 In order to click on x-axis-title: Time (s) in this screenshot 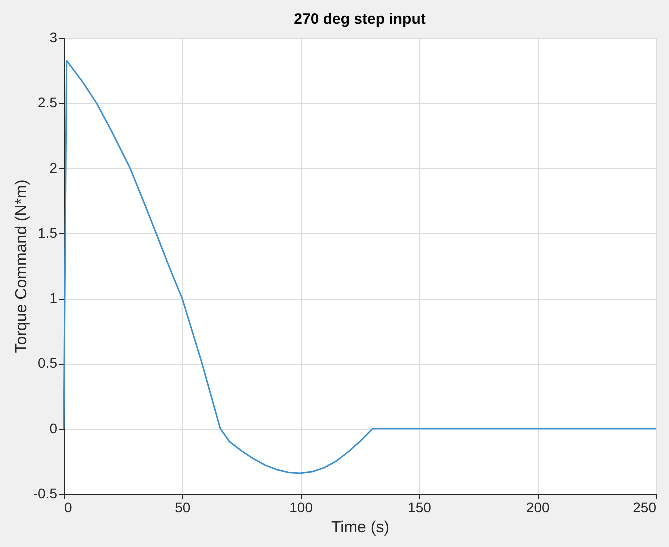, I will do `click(360, 528)`.